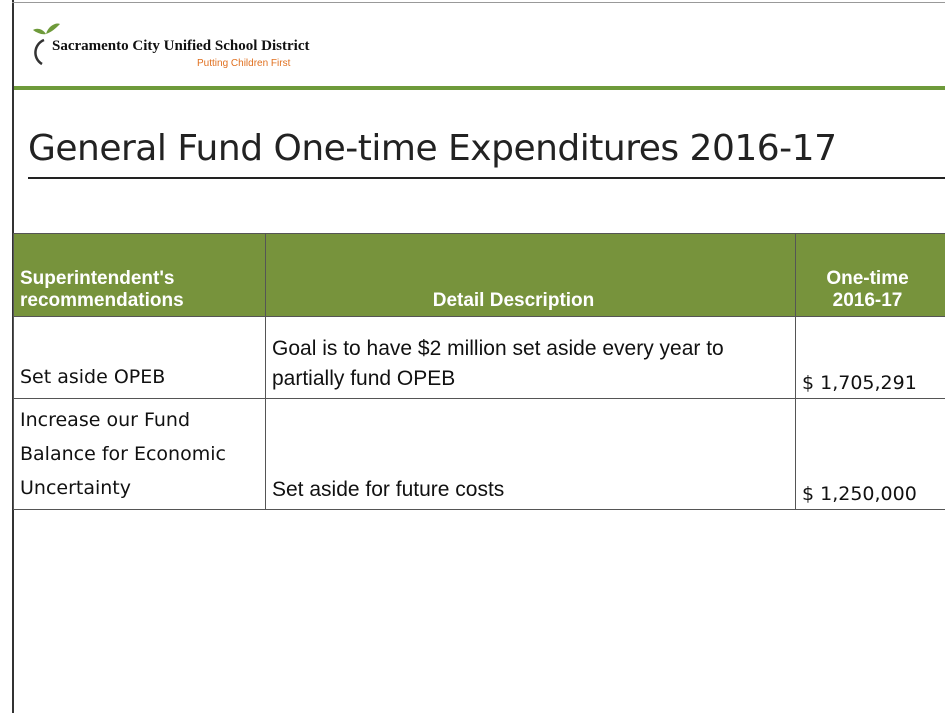 The width and height of the screenshot is (945, 713). What do you see at coordinates (479, 88) in the screenshot?
I see `header-rule` at bounding box center [479, 88].